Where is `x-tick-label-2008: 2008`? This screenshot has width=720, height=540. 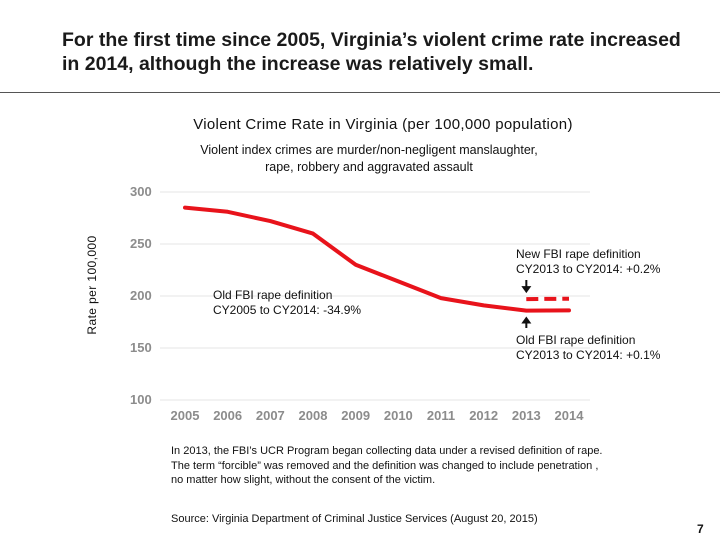
x-tick-label-2008: 2008 is located at coordinates (313, 415).